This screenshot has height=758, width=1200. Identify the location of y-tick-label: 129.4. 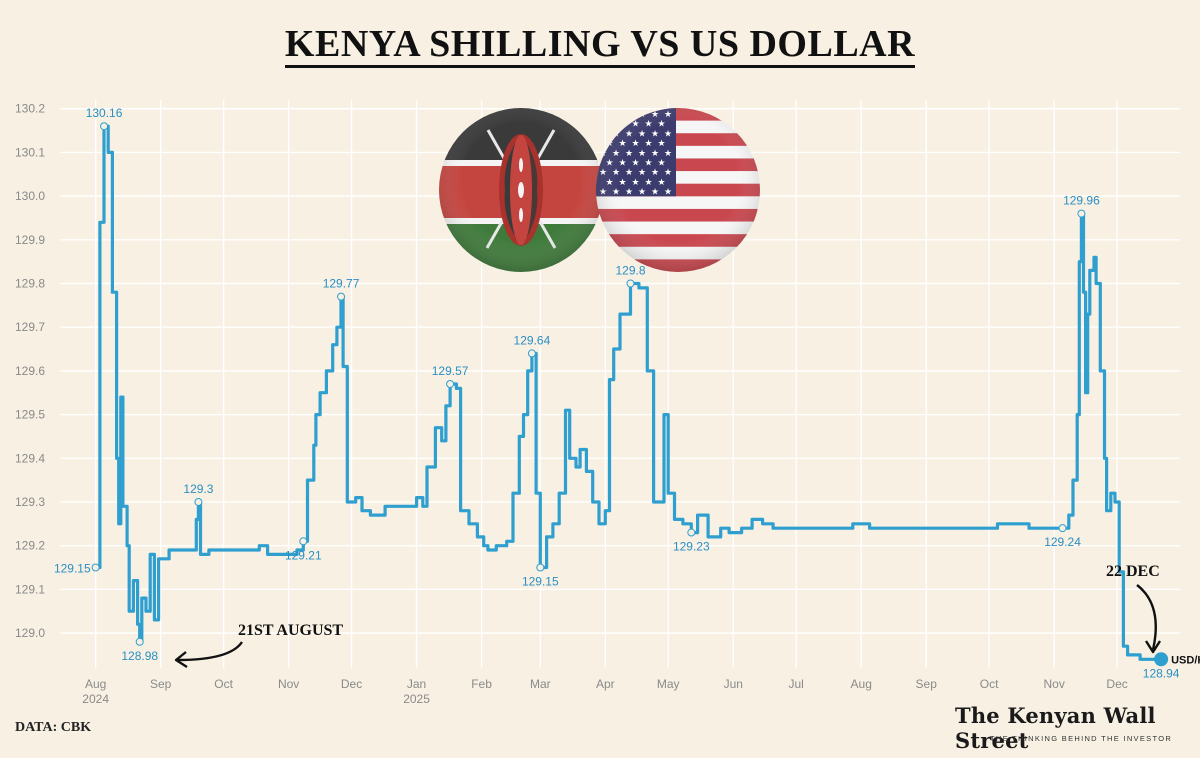
(30, 458).